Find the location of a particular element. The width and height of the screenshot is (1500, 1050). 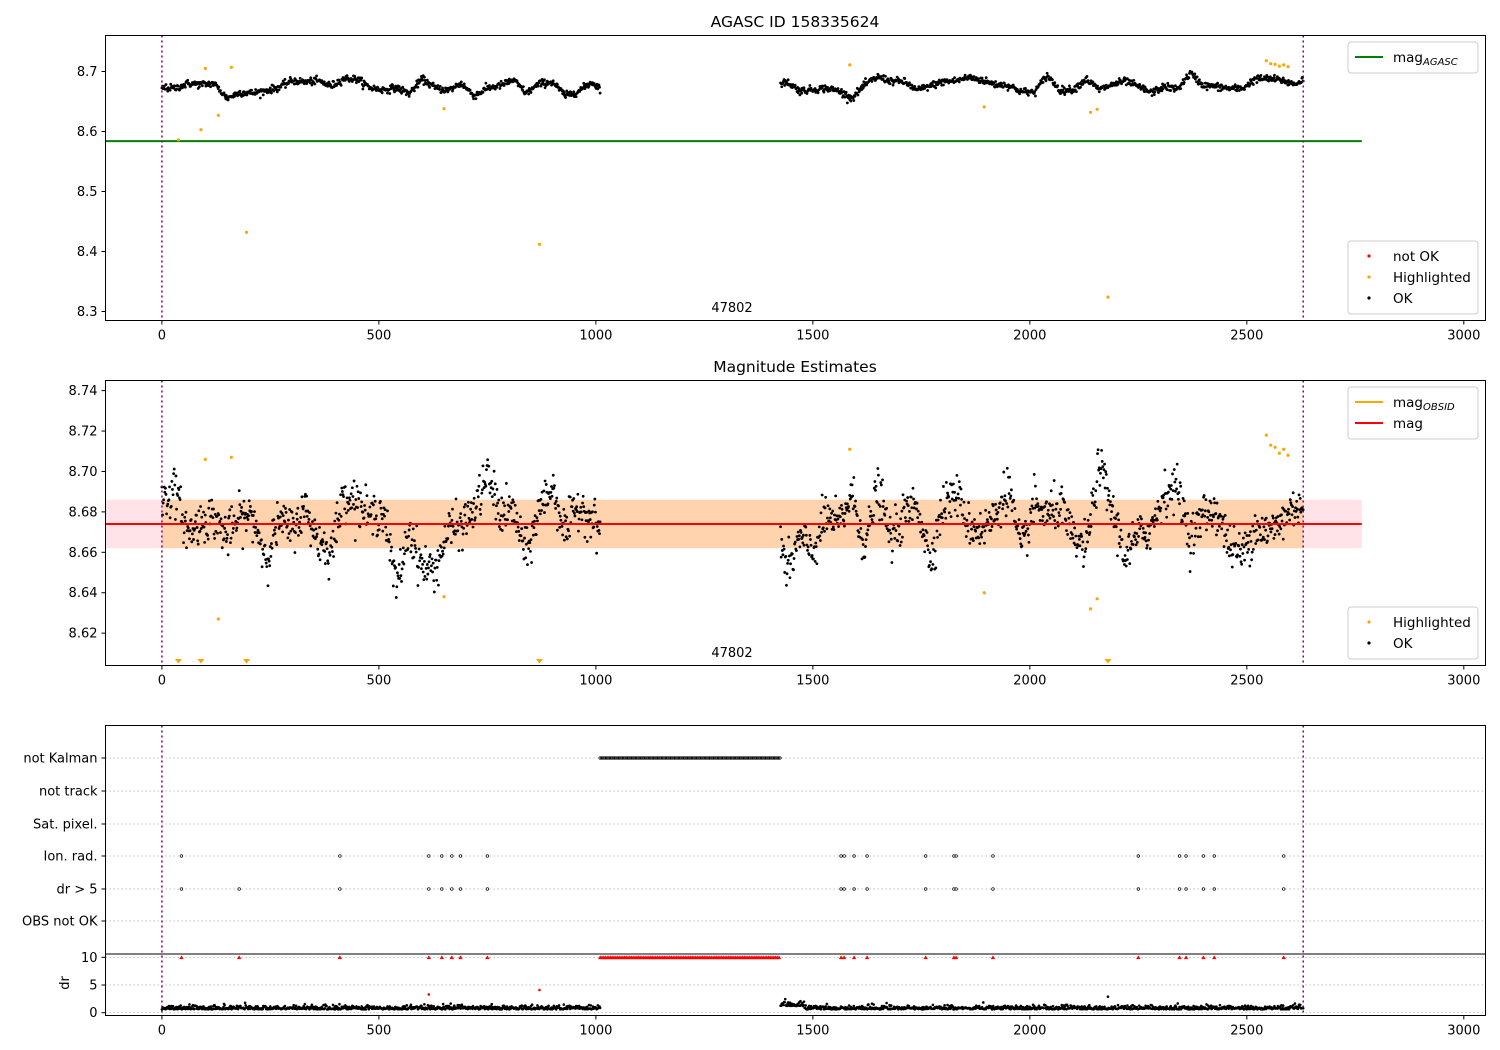

highlighted-clipped-marker is located at coordinates (178, 661).